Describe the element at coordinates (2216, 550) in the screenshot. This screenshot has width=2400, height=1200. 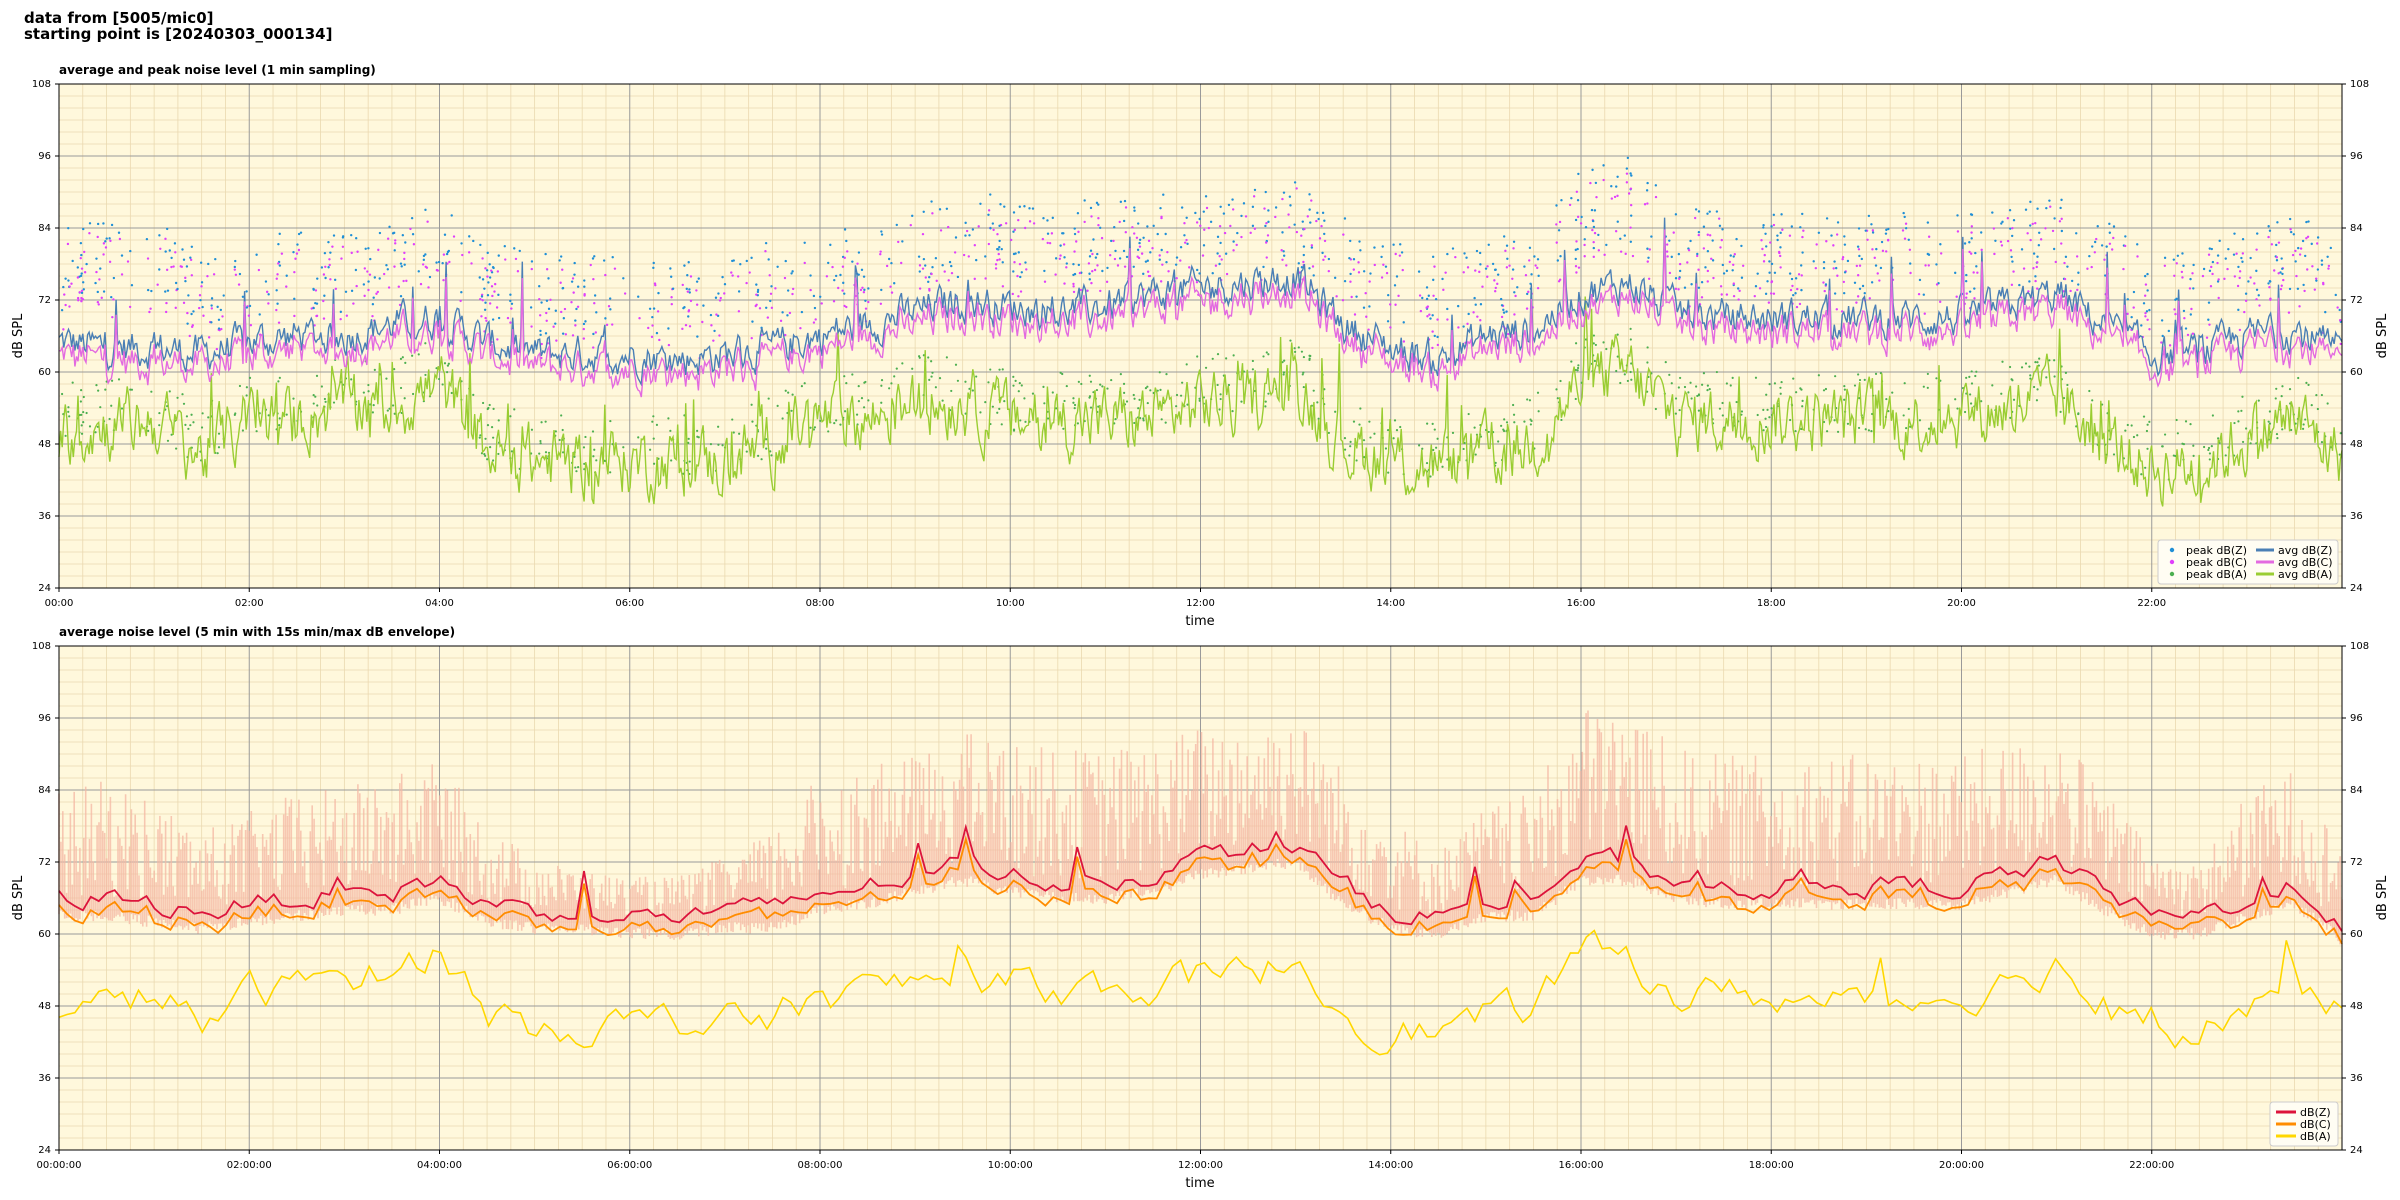
I see `legend-label: peak dB(Z)` at that location.